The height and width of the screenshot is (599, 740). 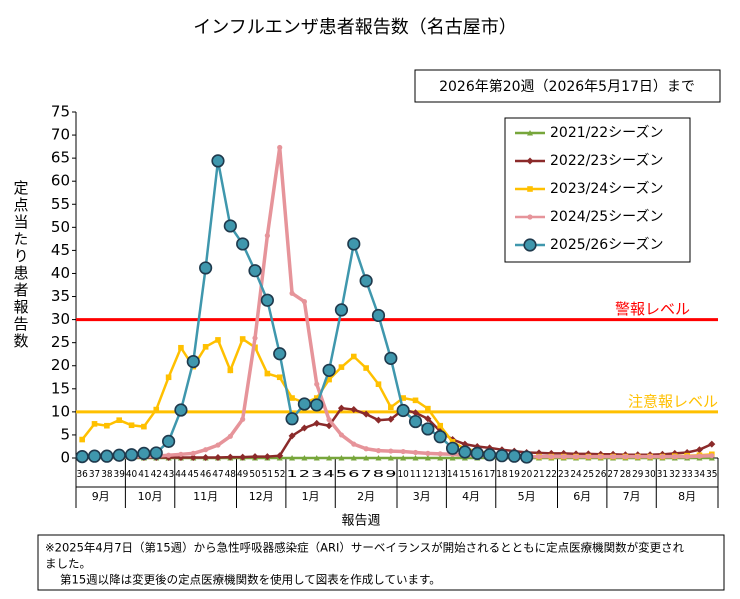 I want to click on series-line, so click(x=397, y=432).